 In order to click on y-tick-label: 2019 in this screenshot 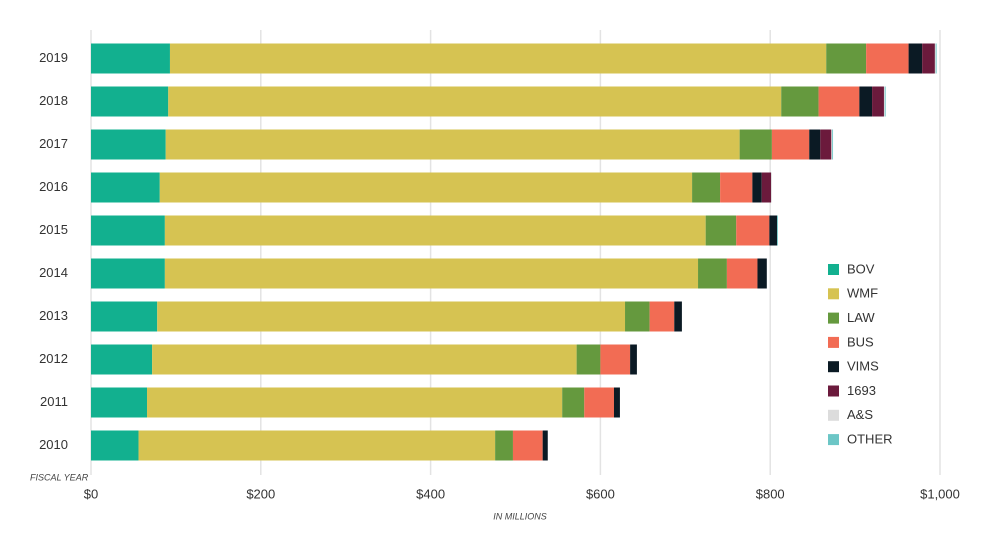, I will do `click(53, 57)`.